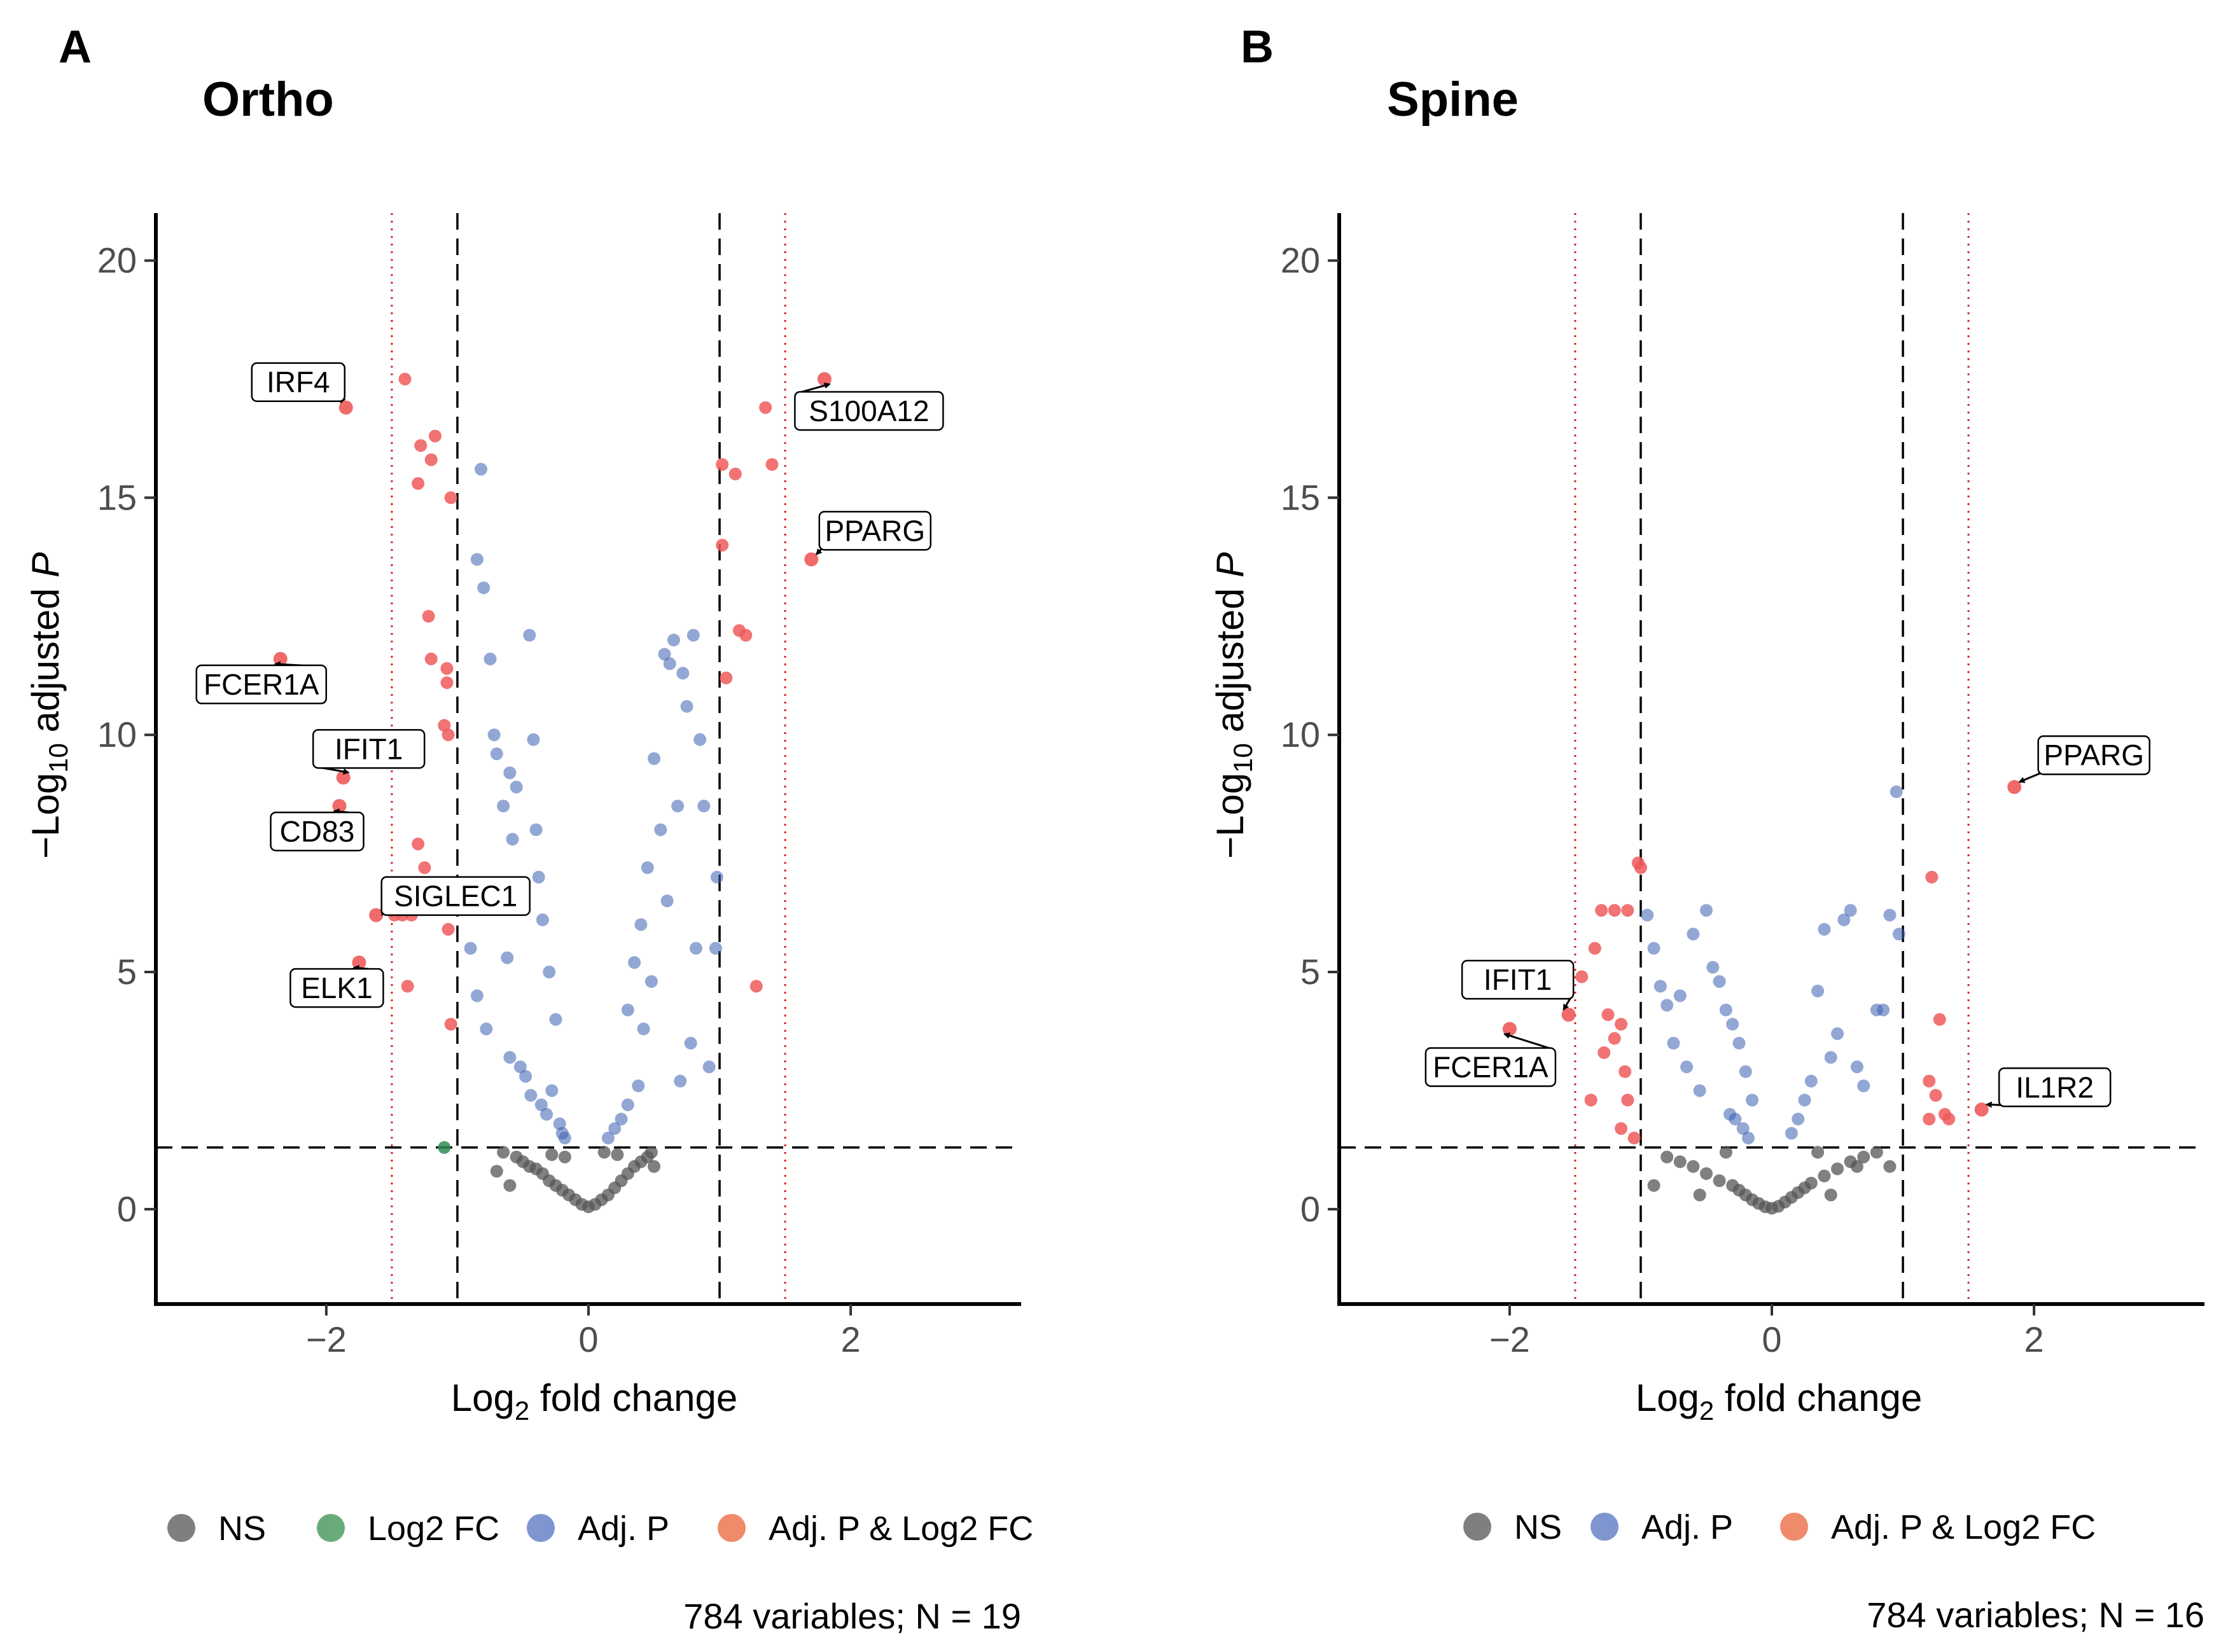  I want to click on y-tick-label: 15, so click(117, 497).